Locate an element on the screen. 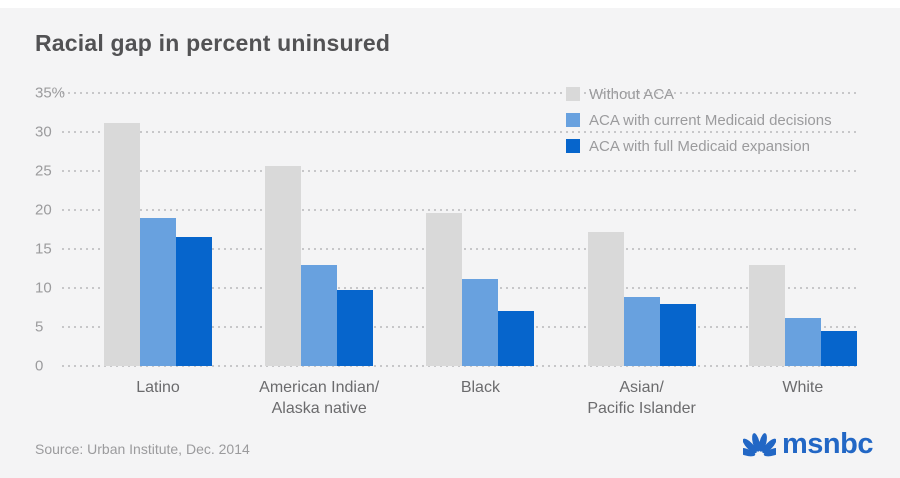 The height and width of the screenshot is (478, 900). msnbc-logo: msnbc is located at coordinates (808, 444).